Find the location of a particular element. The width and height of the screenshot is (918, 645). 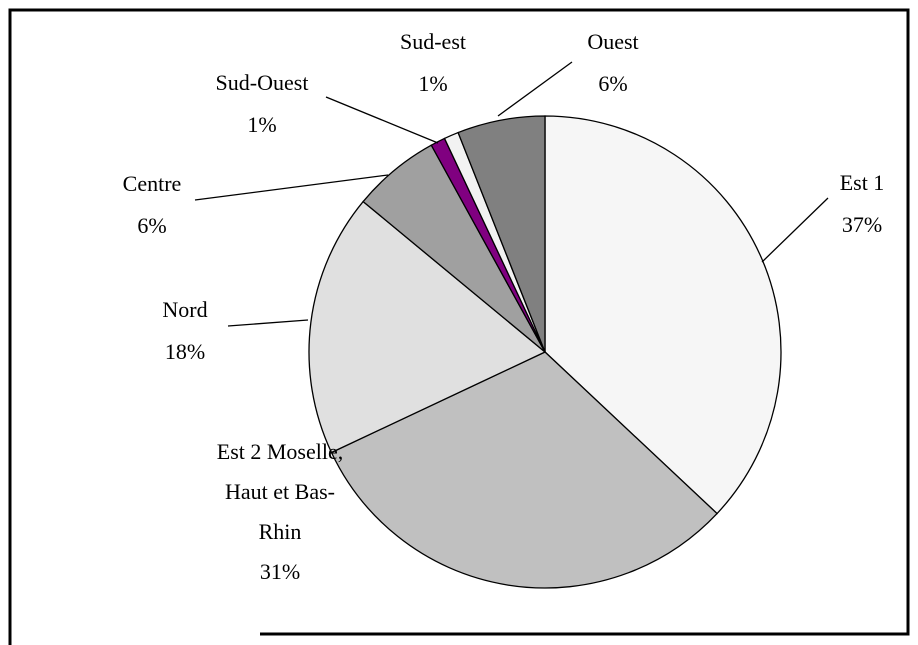

slice-name: Ouest is located at coordinates (613, 41).